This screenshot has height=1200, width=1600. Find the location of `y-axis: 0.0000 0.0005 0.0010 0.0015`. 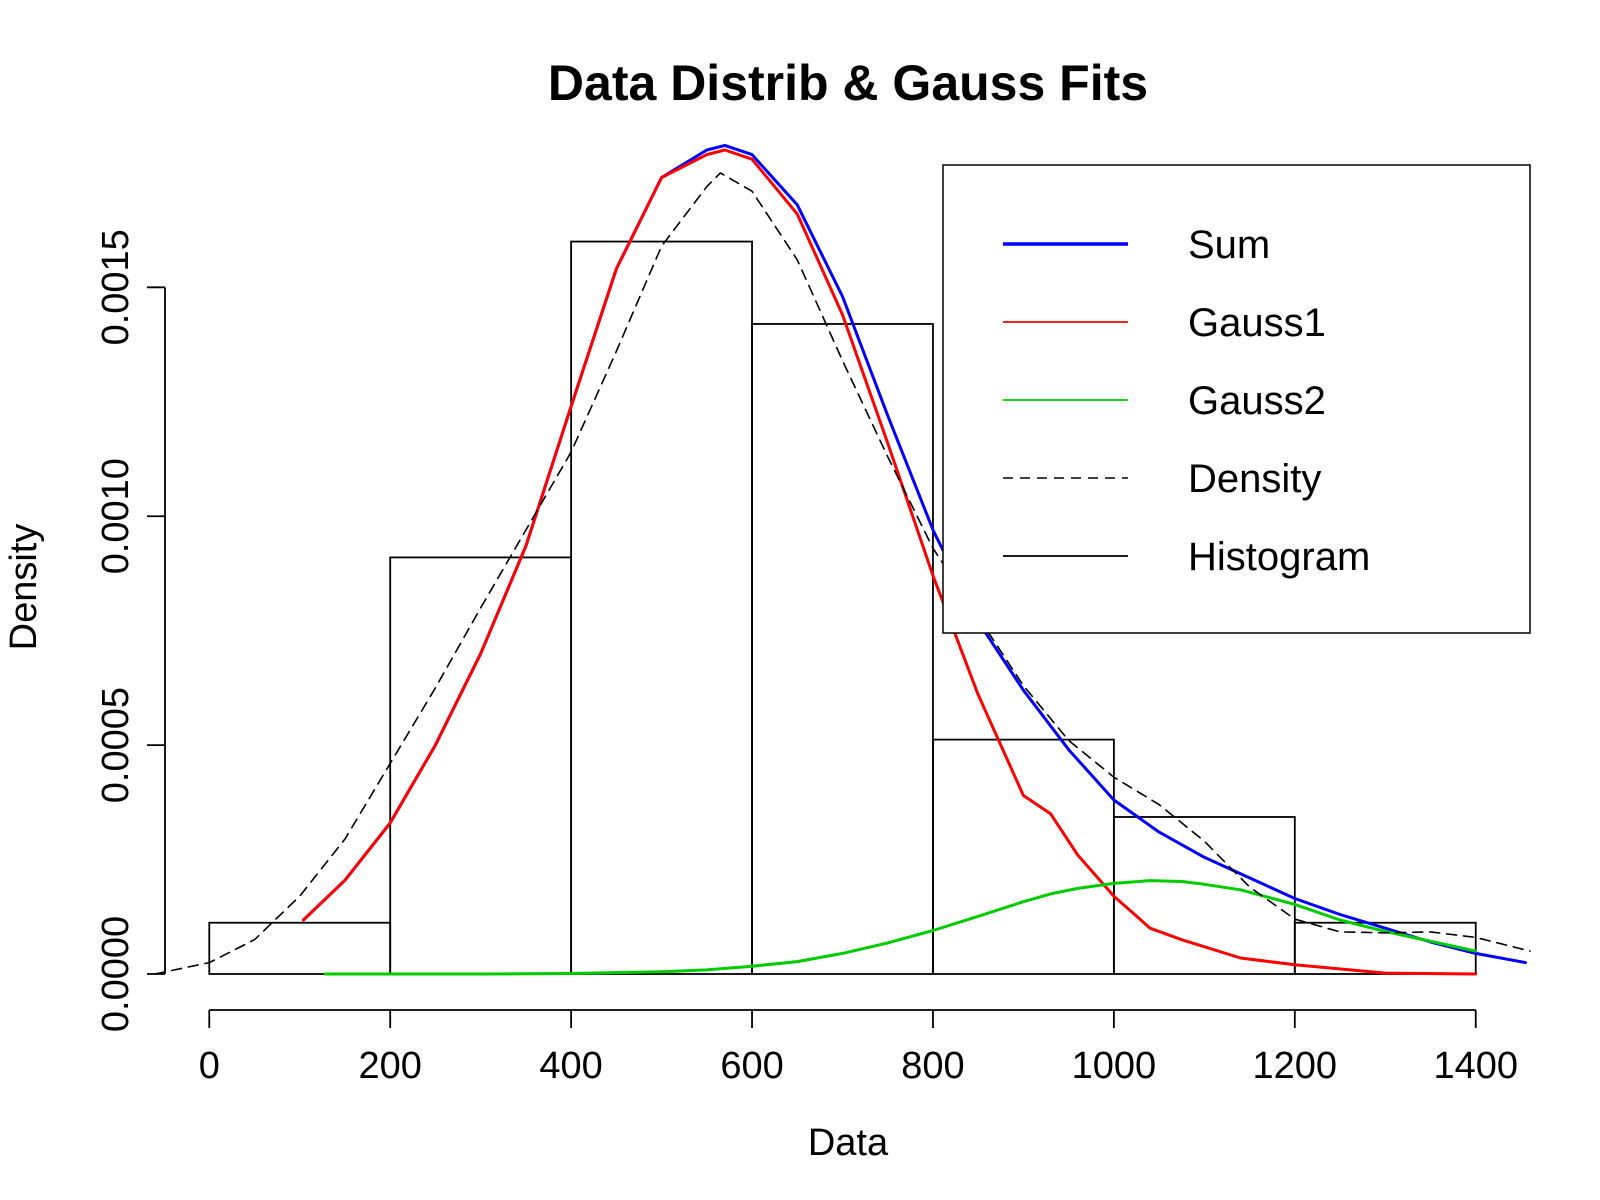

y-axis: 0.0000 0.0005 0.0010 0.0015 is located at coordinates (130, 630).